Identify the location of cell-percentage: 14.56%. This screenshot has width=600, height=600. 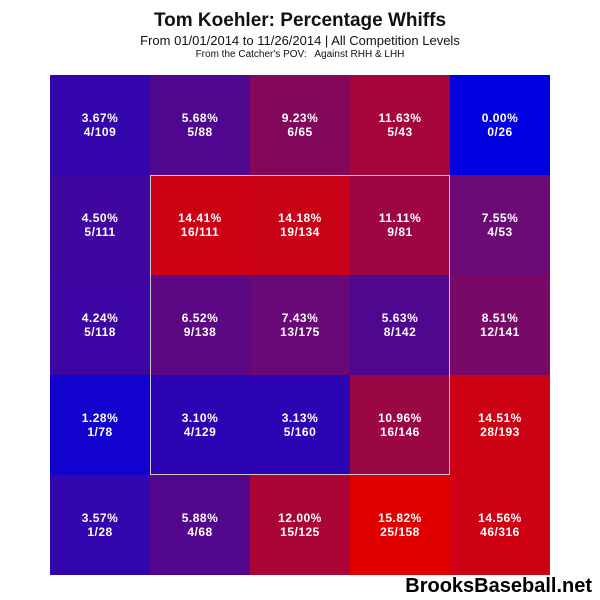
(500, 518).